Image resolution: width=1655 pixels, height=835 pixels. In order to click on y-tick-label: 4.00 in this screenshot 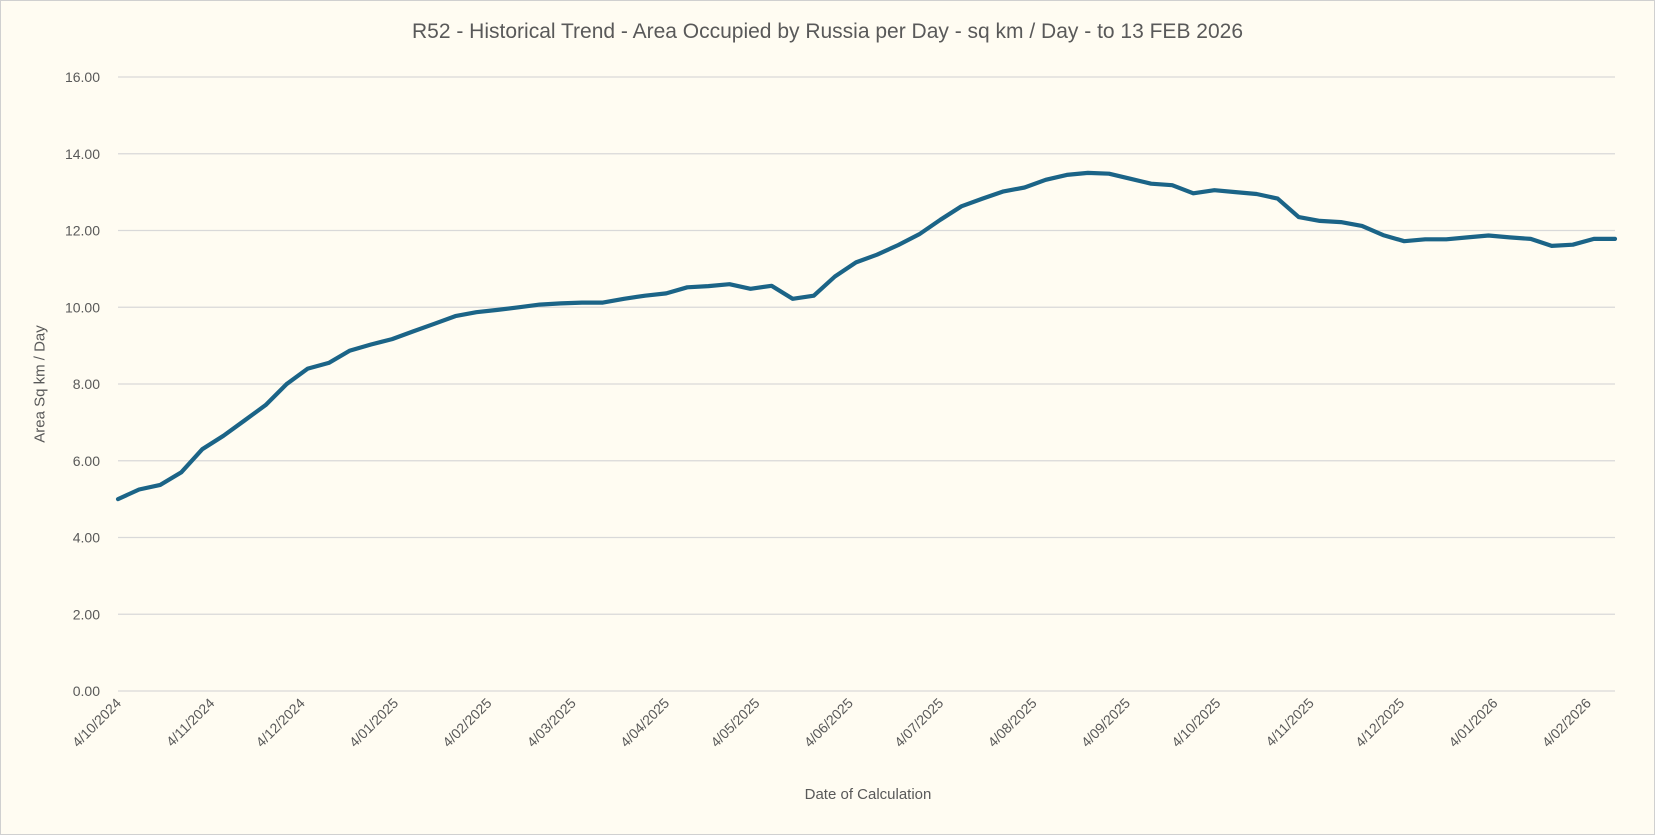, I will do `click(86, 538)`.